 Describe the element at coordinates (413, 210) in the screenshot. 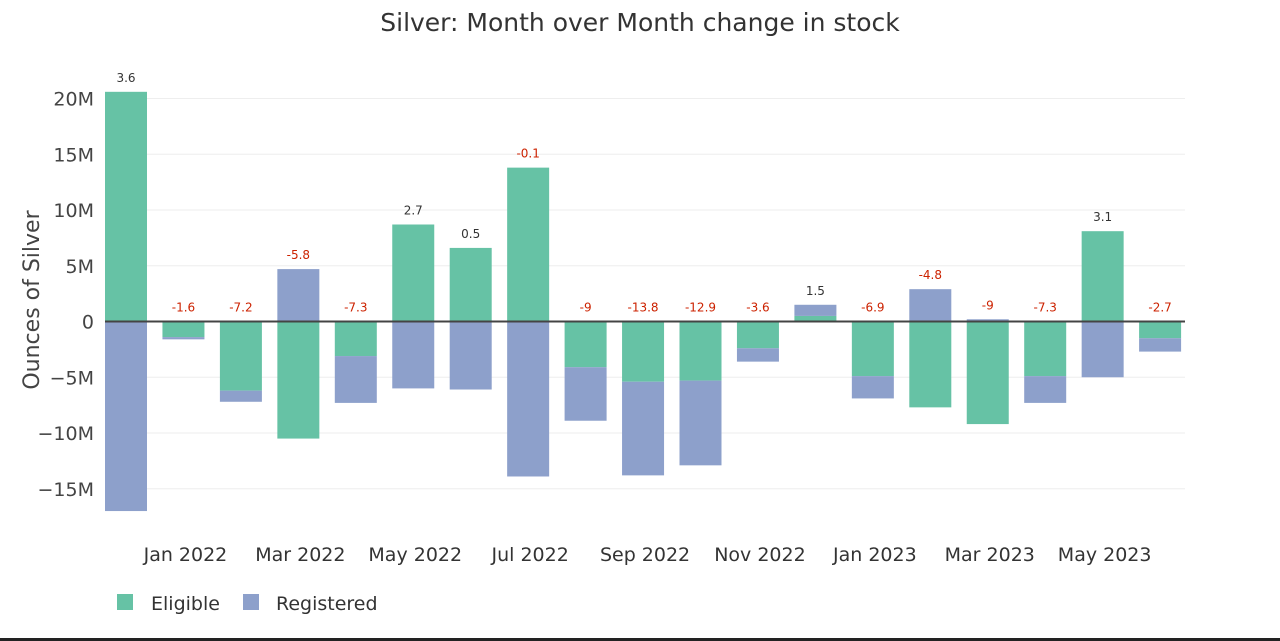

I see `data-label: 2.7` at that location.